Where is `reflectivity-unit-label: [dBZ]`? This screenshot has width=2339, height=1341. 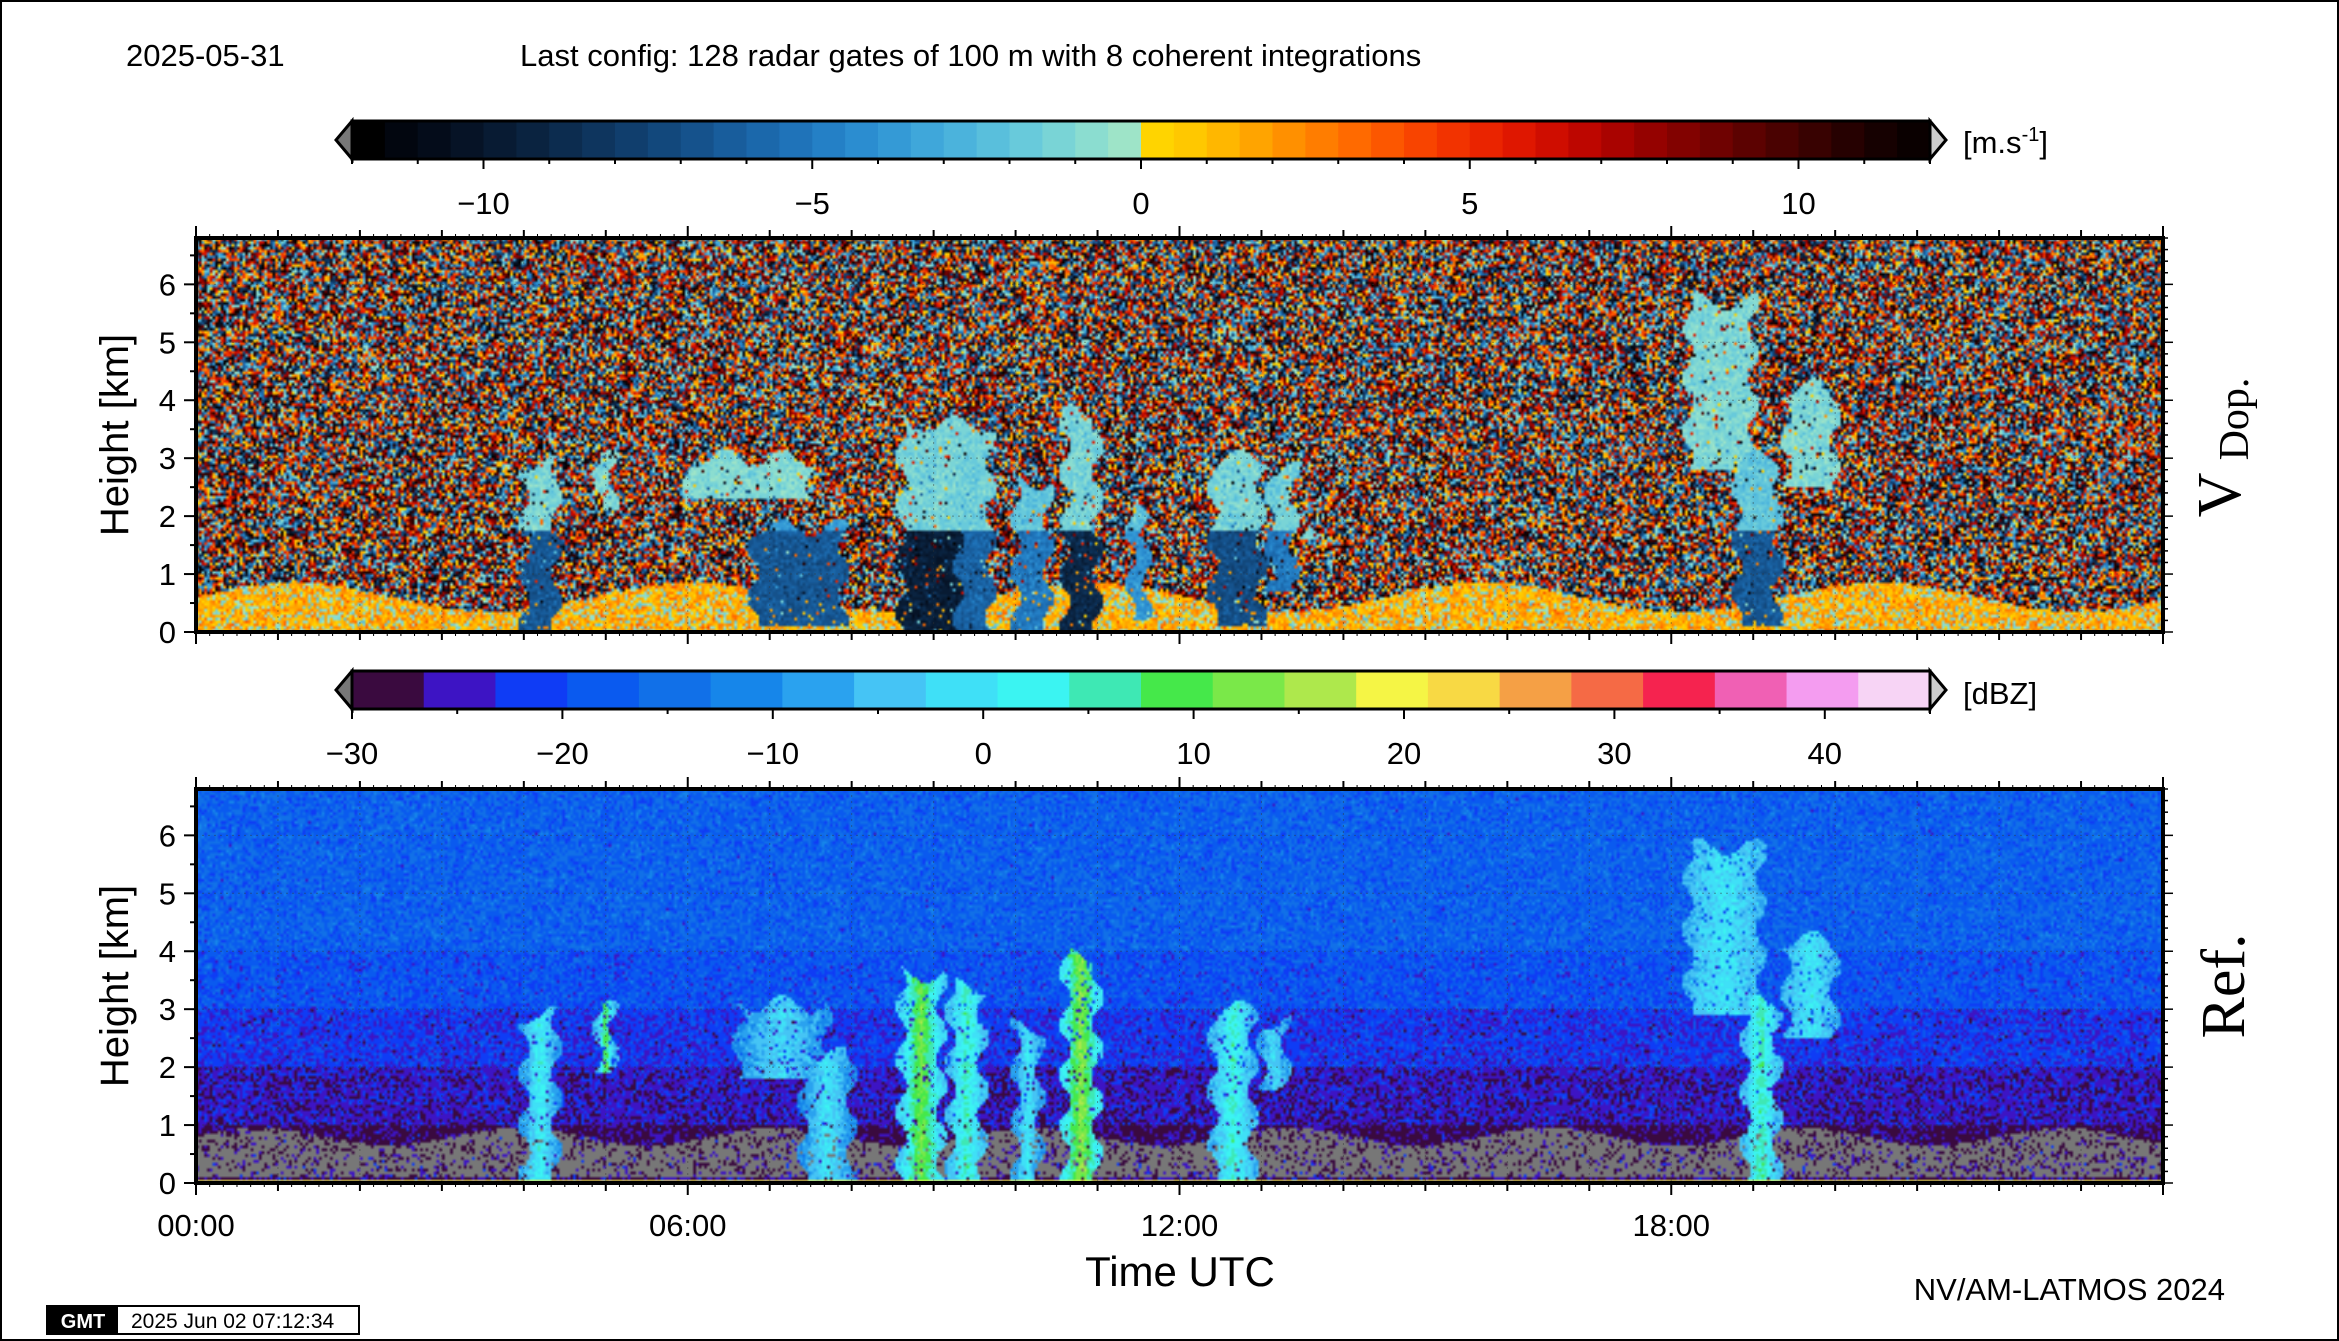 reflectivity-unit-label: [dBZ] is located at coordinates (2000, 693).